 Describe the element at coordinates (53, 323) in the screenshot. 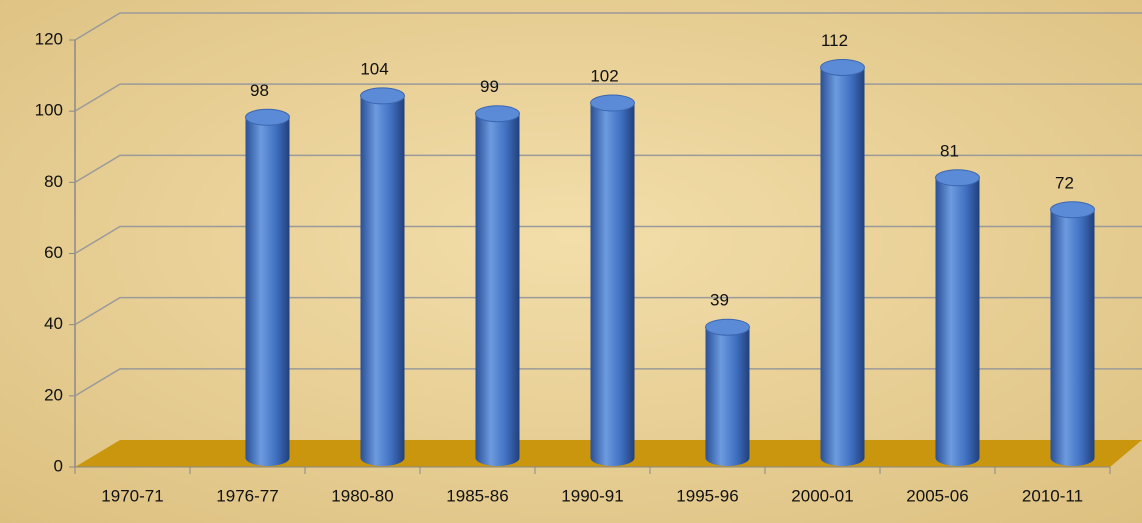

I see `y-tick-label: 40` at that location.